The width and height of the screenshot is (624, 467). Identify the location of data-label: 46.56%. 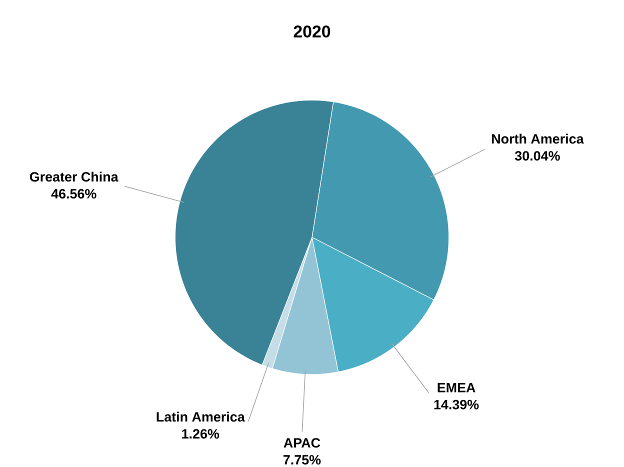
(73, 194).